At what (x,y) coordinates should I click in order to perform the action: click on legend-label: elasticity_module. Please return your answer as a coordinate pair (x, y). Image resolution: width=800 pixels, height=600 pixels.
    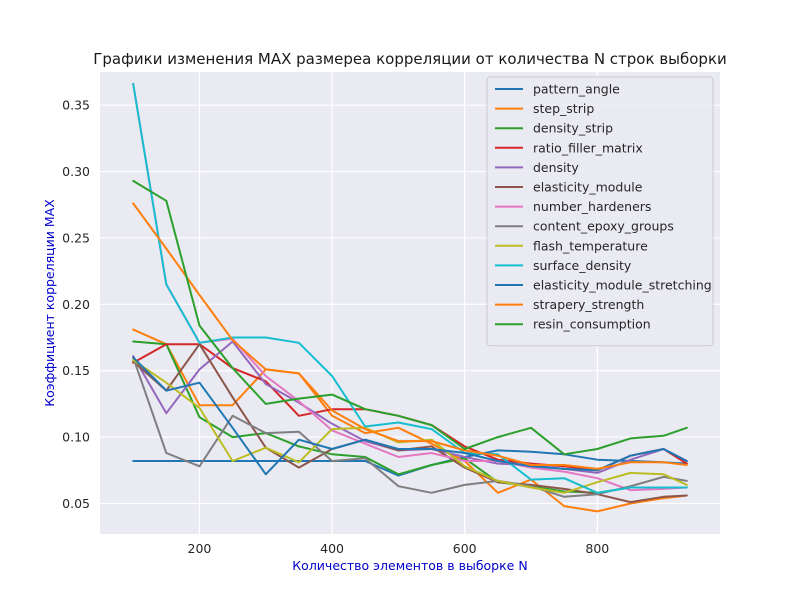
    Looking at the image, I should click on (588, 187).